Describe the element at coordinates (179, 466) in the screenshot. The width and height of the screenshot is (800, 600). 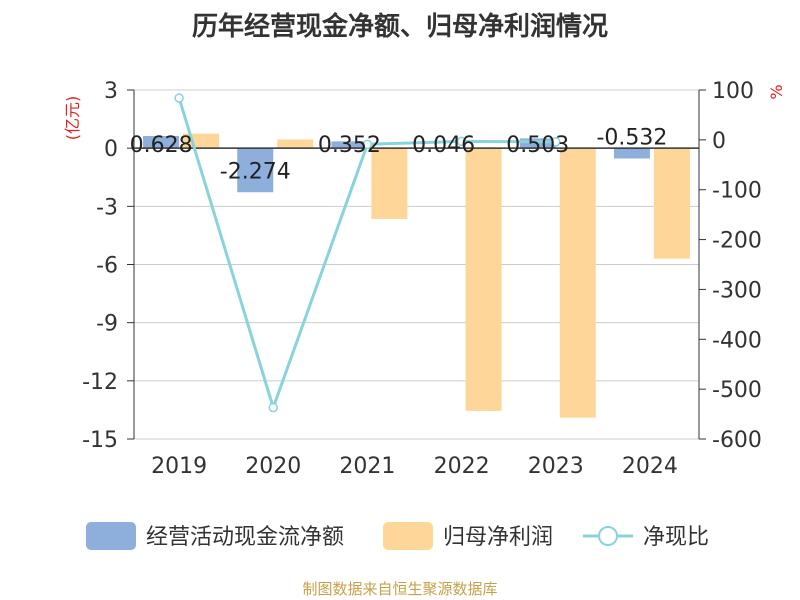
I see `x-tick-label: 2019` at that location.